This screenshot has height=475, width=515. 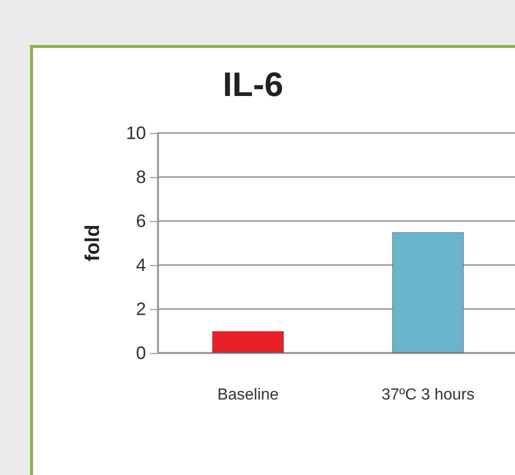 What do you see at coordinates (141, 177) in the screenshot?
I see `y-tick-label: 8` at bounding box center [141, 177].